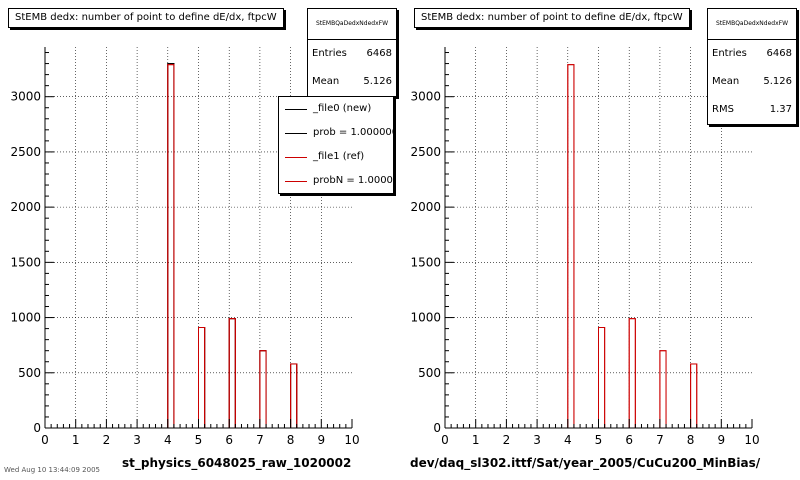 This screenshot has width=800, height=480. I want to click on left-stats-mean-label: Mean, so click(326, 81).